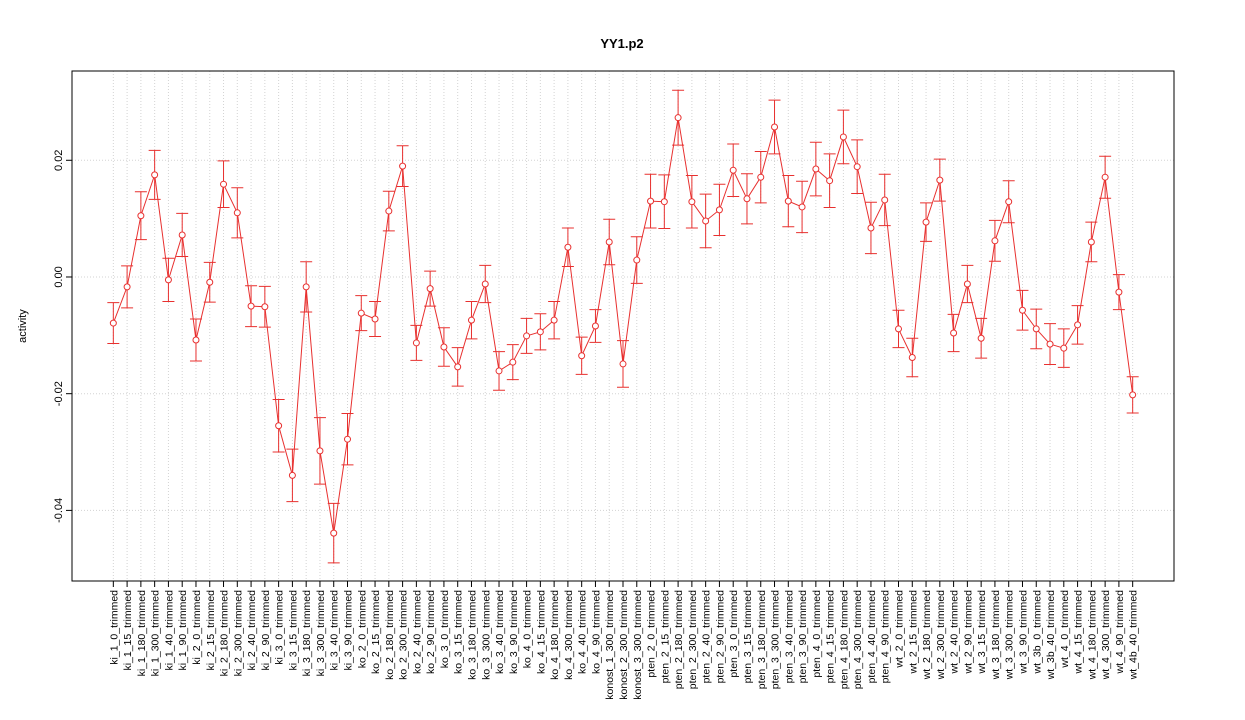  I want to click on x-tick-label: pten_3_180_trimmed, so click(762, 639).